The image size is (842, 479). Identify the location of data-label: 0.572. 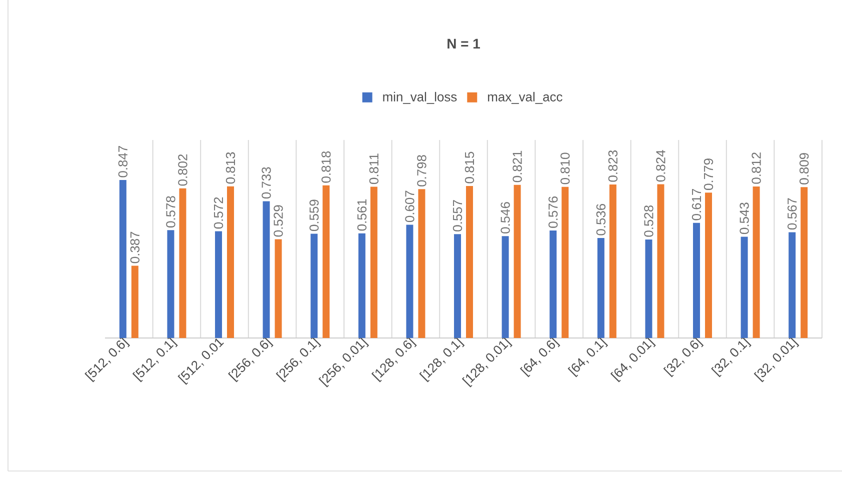
(219, 213).